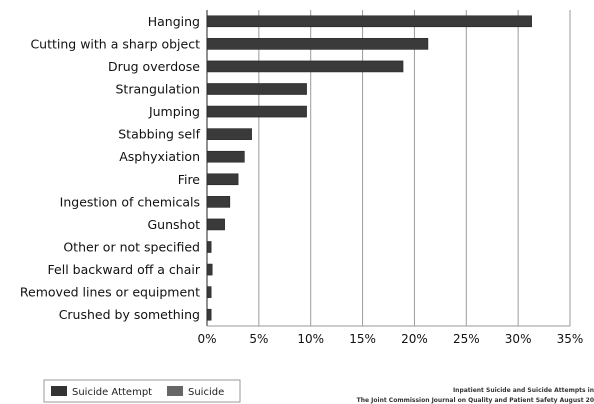 This screenshot has height=404, width=594. Describe the element at coordinates (390, 339) in the screenshot. I see `x-tick-labels: 0% 5% 10% 15% 20% 25% 30% 35%` at that location.